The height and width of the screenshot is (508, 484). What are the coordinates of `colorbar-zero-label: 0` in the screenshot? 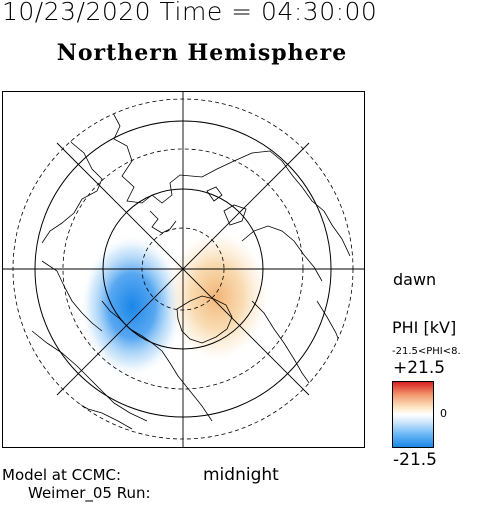 It's located at (443, 413).